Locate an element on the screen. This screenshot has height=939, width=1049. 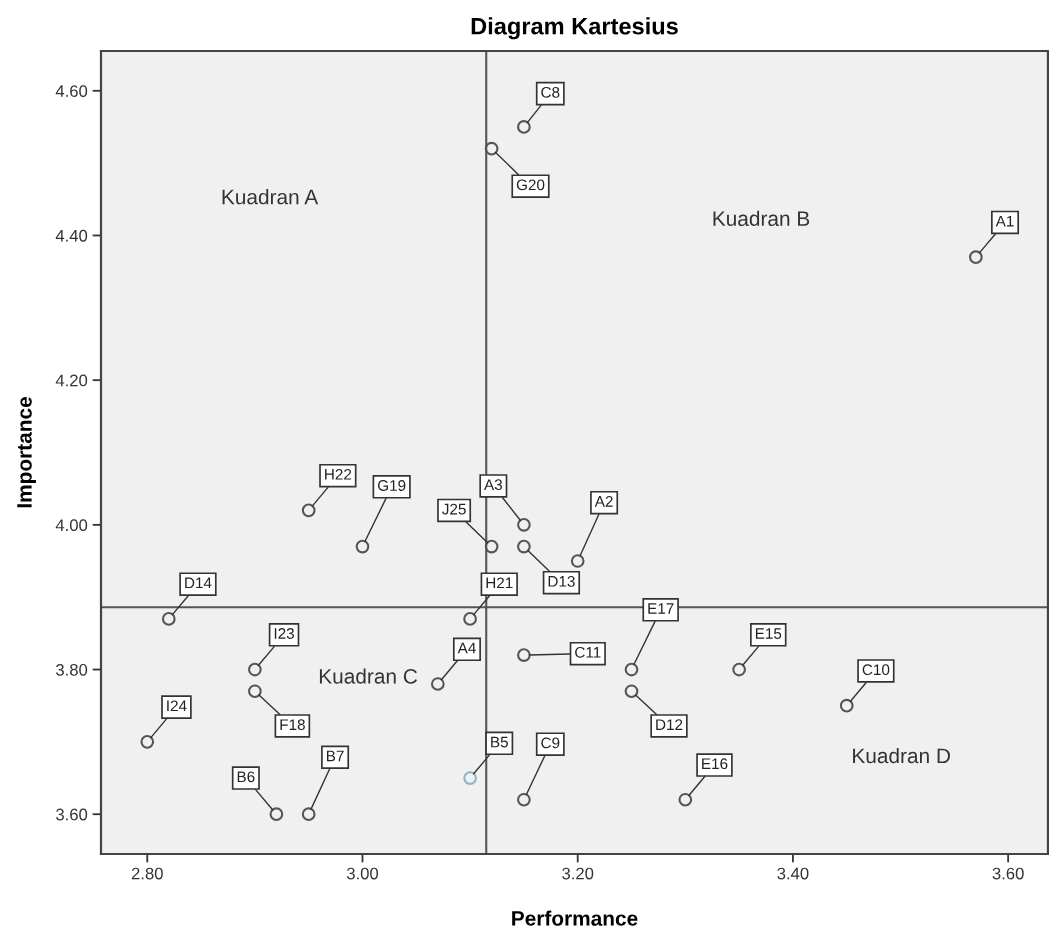
annotation: D12 is located at coordinates (669, 724).